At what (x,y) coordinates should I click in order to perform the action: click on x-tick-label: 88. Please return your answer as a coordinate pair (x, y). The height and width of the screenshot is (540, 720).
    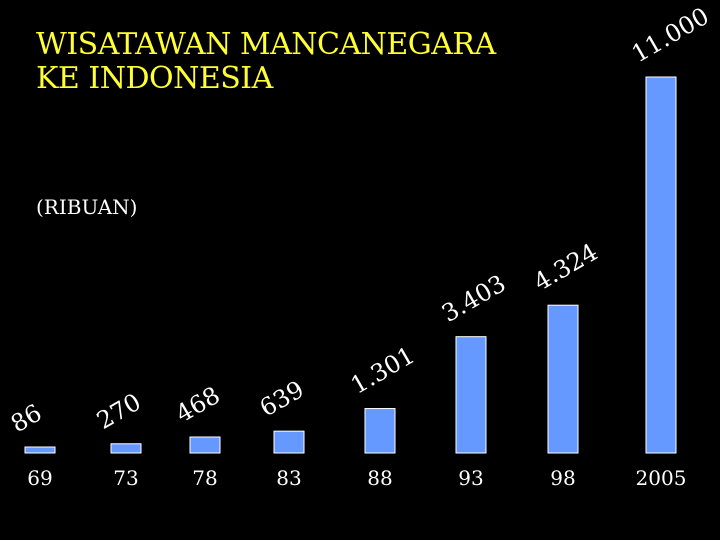
    Looking at the image, I should click on (379, 478).